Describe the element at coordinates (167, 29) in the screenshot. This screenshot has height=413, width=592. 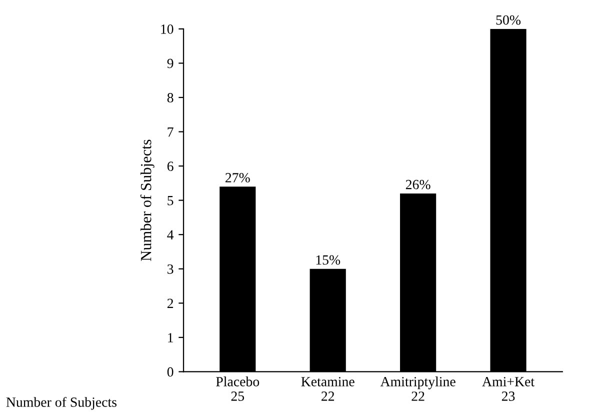
I see `y-tick-label: 10` at that location.